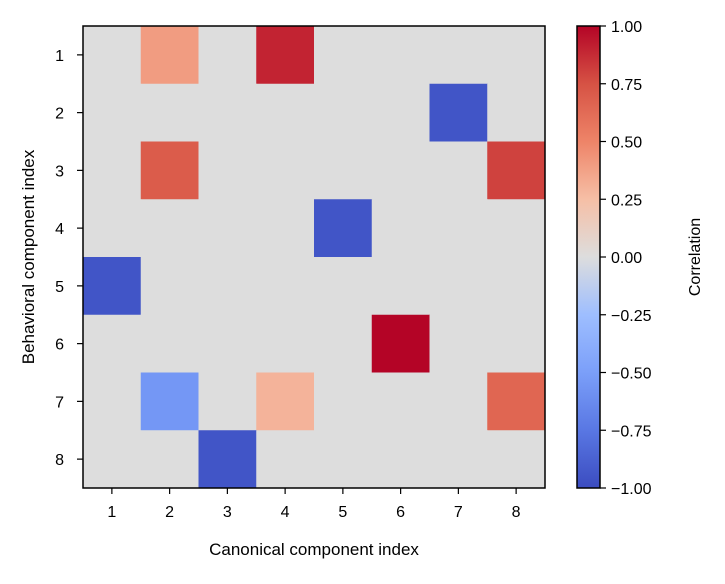 The image size is (725, 584). What do you see at coordinates (516, 112) in the screenshot?
I see `heatmap-cell-r2-c8` at bounding box center [516, 112].